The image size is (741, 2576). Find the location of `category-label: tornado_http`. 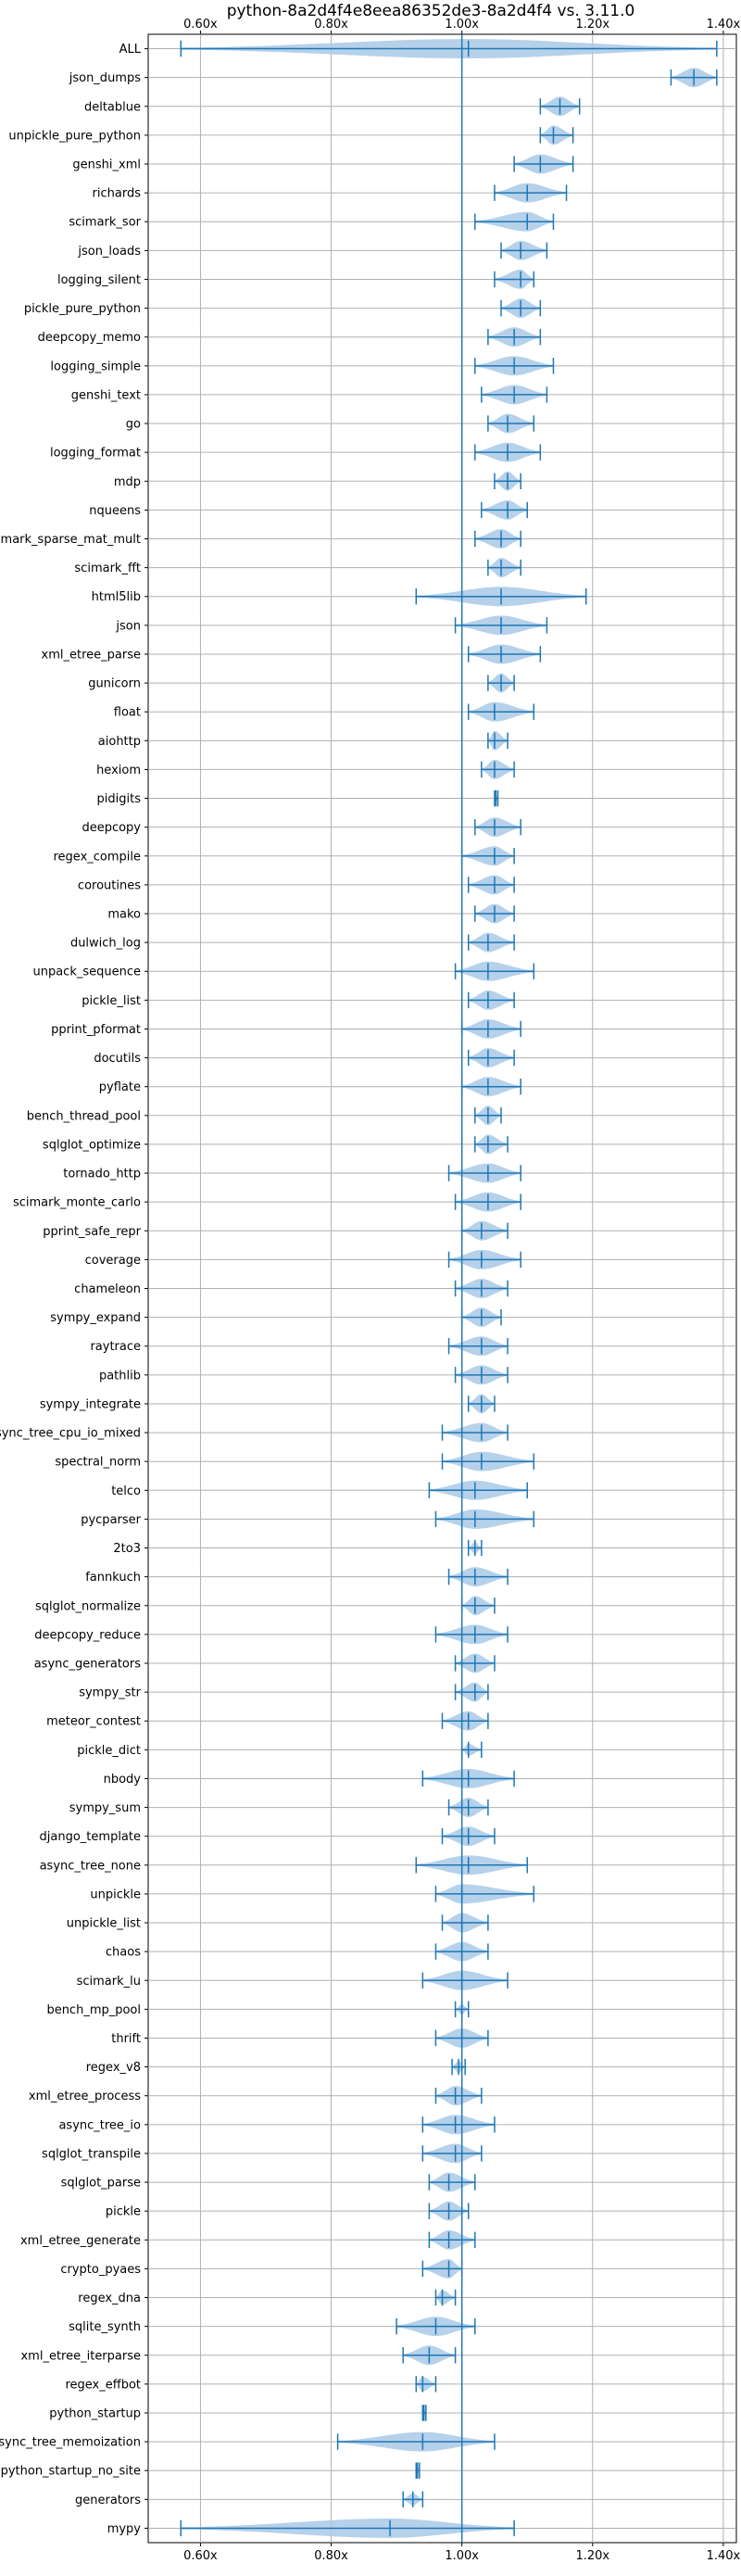

category-label: tornado_http is located at coordinates (102, 1174).